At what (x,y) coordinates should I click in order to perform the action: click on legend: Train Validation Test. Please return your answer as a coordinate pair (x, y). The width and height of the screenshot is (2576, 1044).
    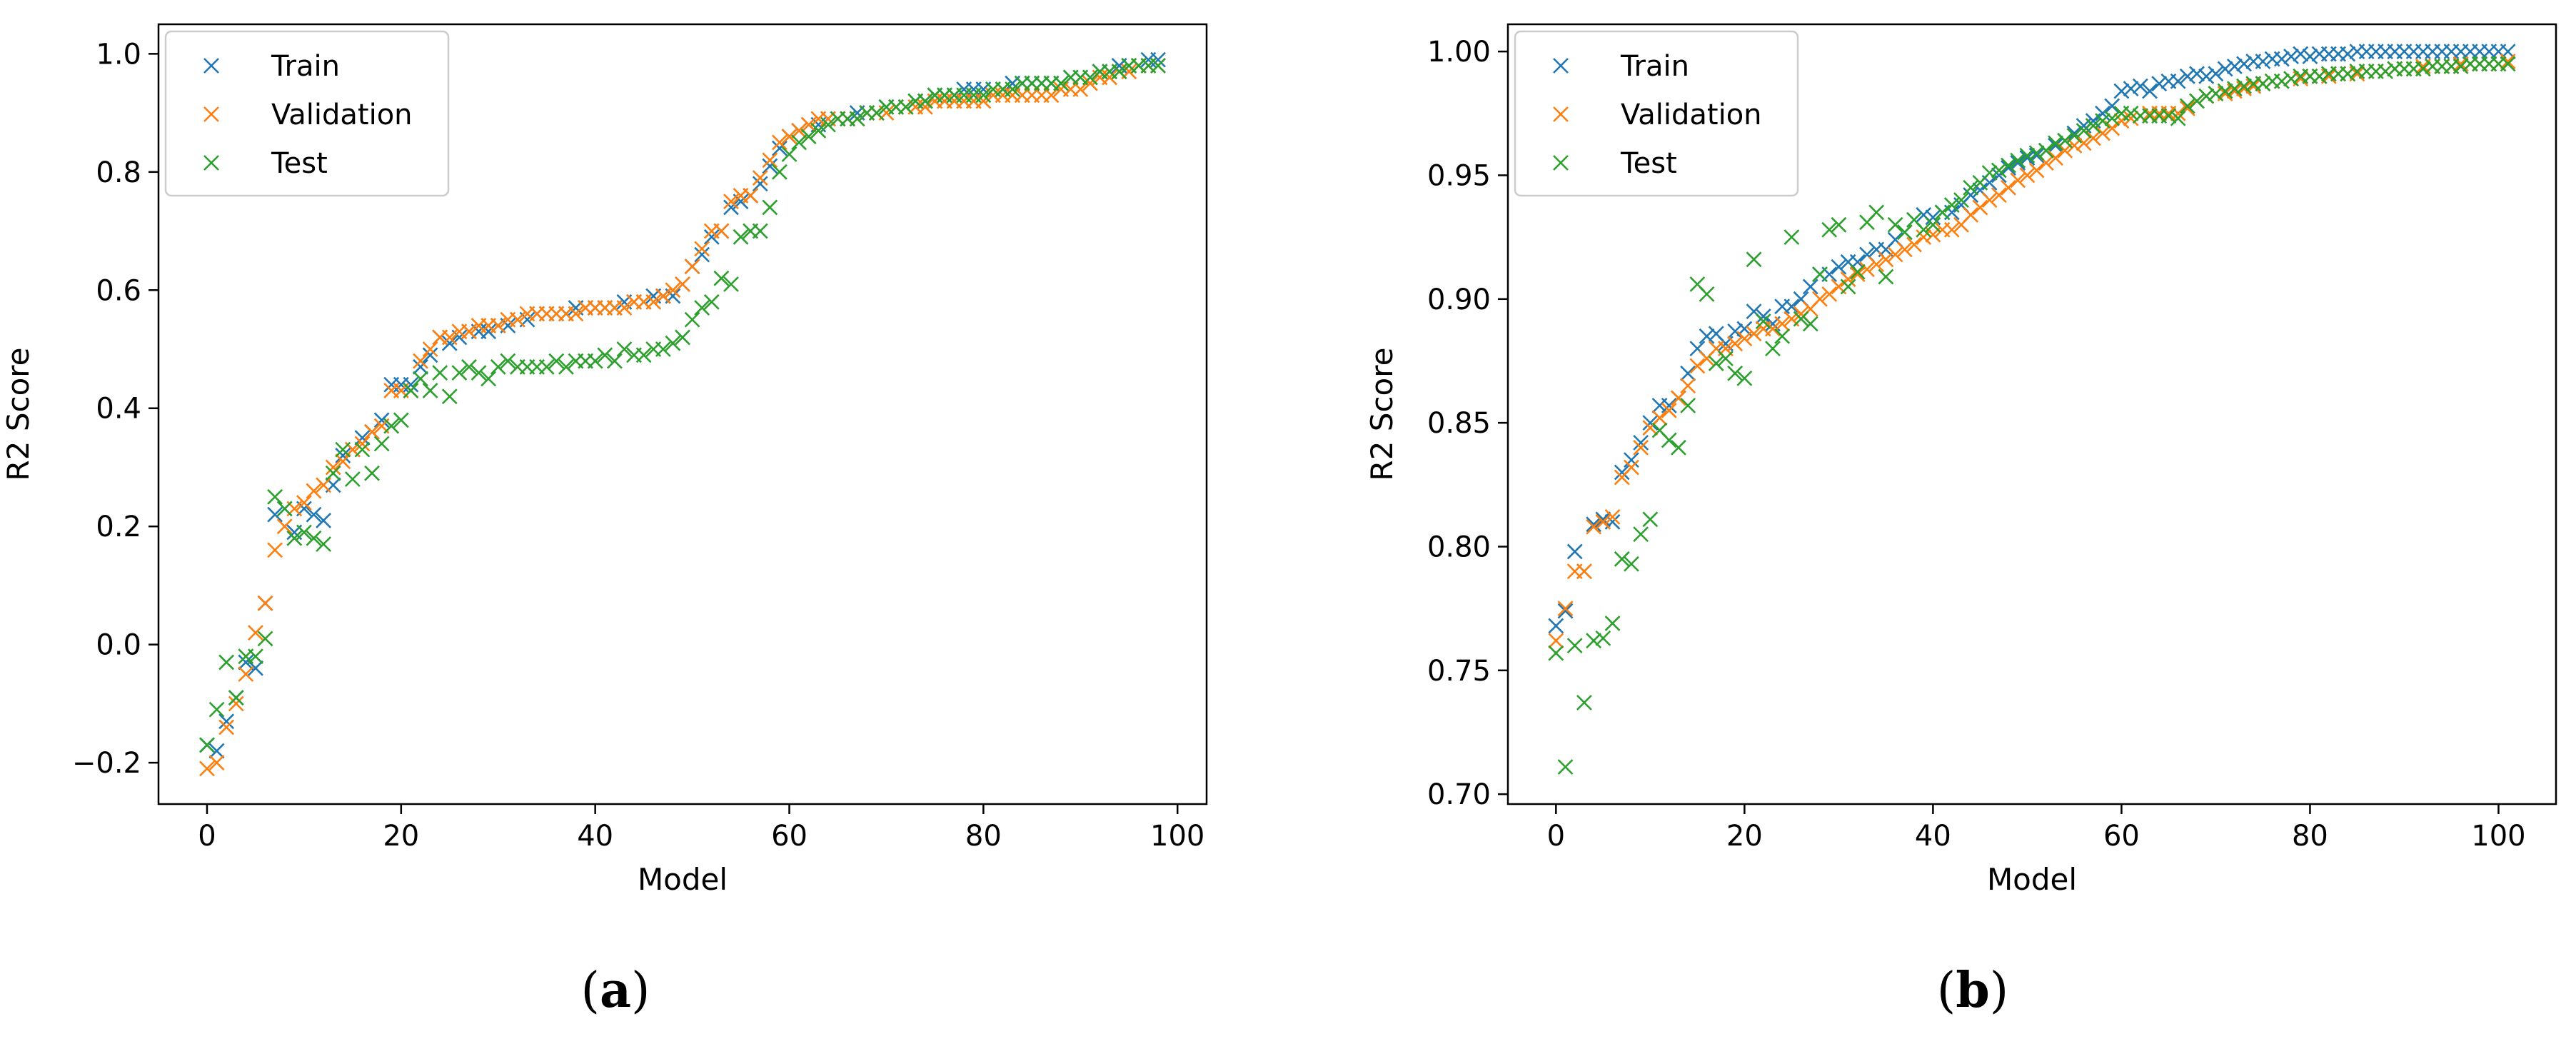
    Looking at the image, I should click on (307, 114).